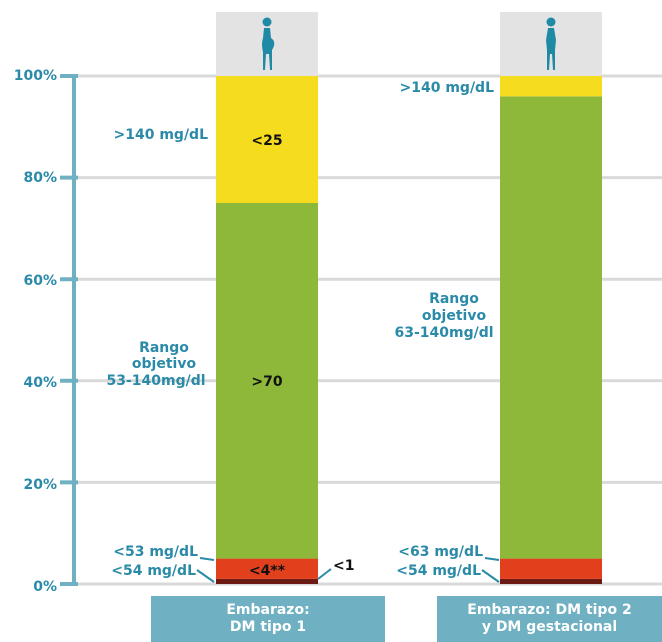  Describe the element at coordinates (164, 364) in the screenshot. I see `c1-target-label-2: objetivo` at that location.